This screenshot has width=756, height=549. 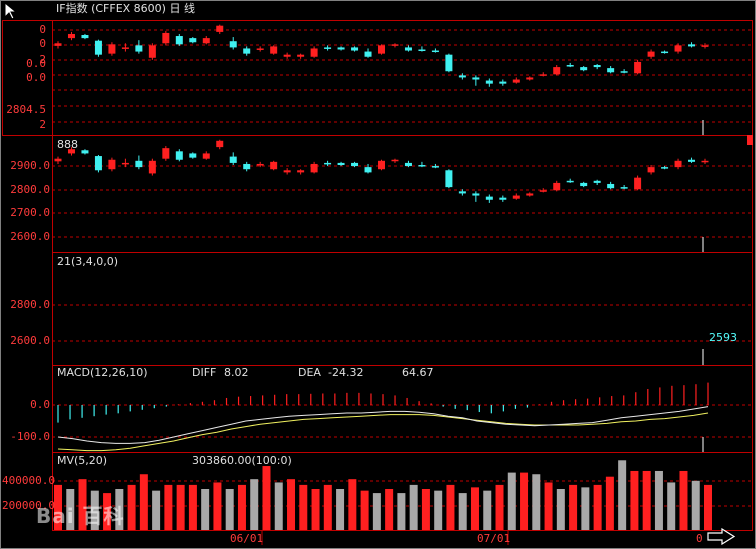 I want to click on volume-panel, so click(x=383, y=495).